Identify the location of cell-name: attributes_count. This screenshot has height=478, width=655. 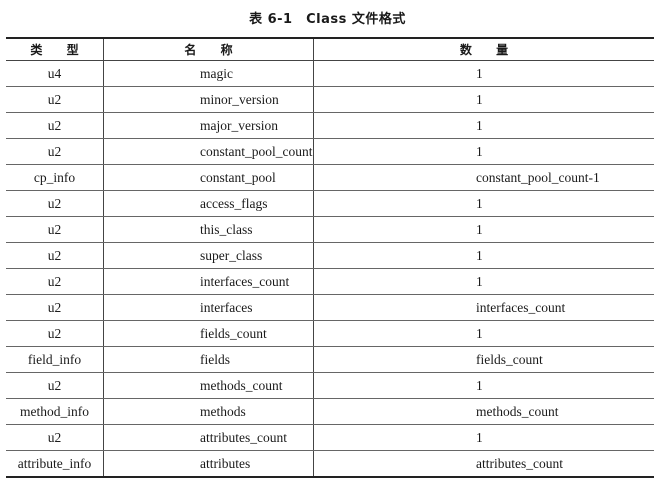
(208, 437).